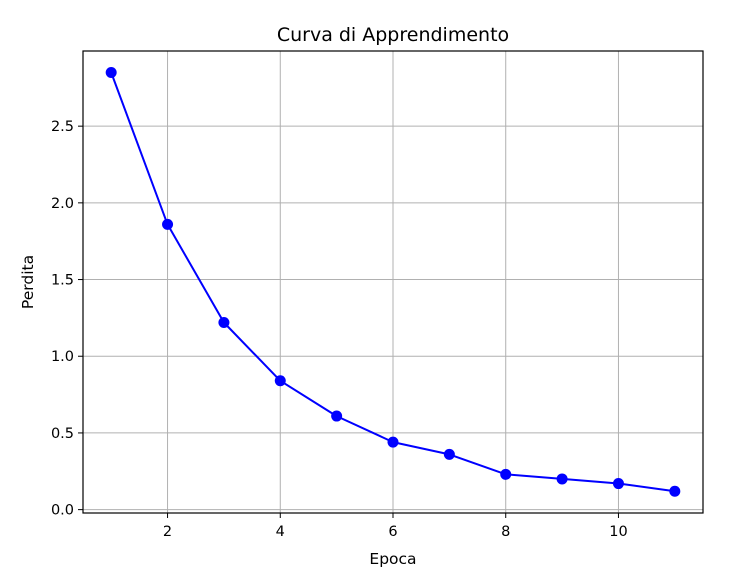  I want to click on chart-title: Curva di Apprendimento, so click(393, 35).